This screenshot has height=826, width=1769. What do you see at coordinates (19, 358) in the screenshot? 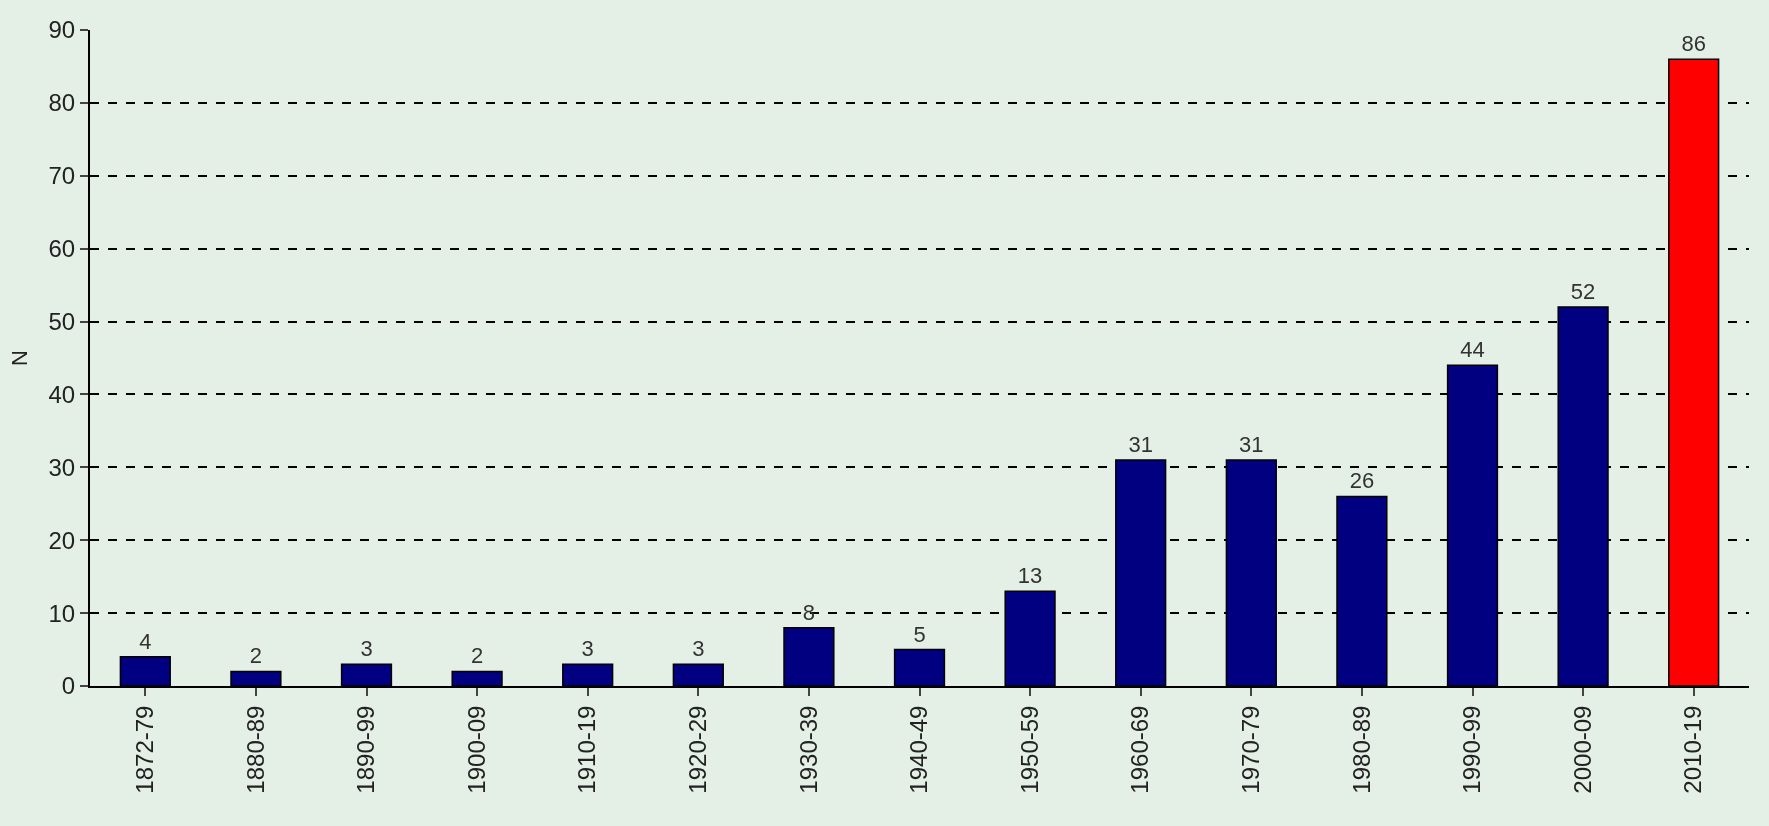
I see `y-axis-title: N` at bounding box center [19, 358].